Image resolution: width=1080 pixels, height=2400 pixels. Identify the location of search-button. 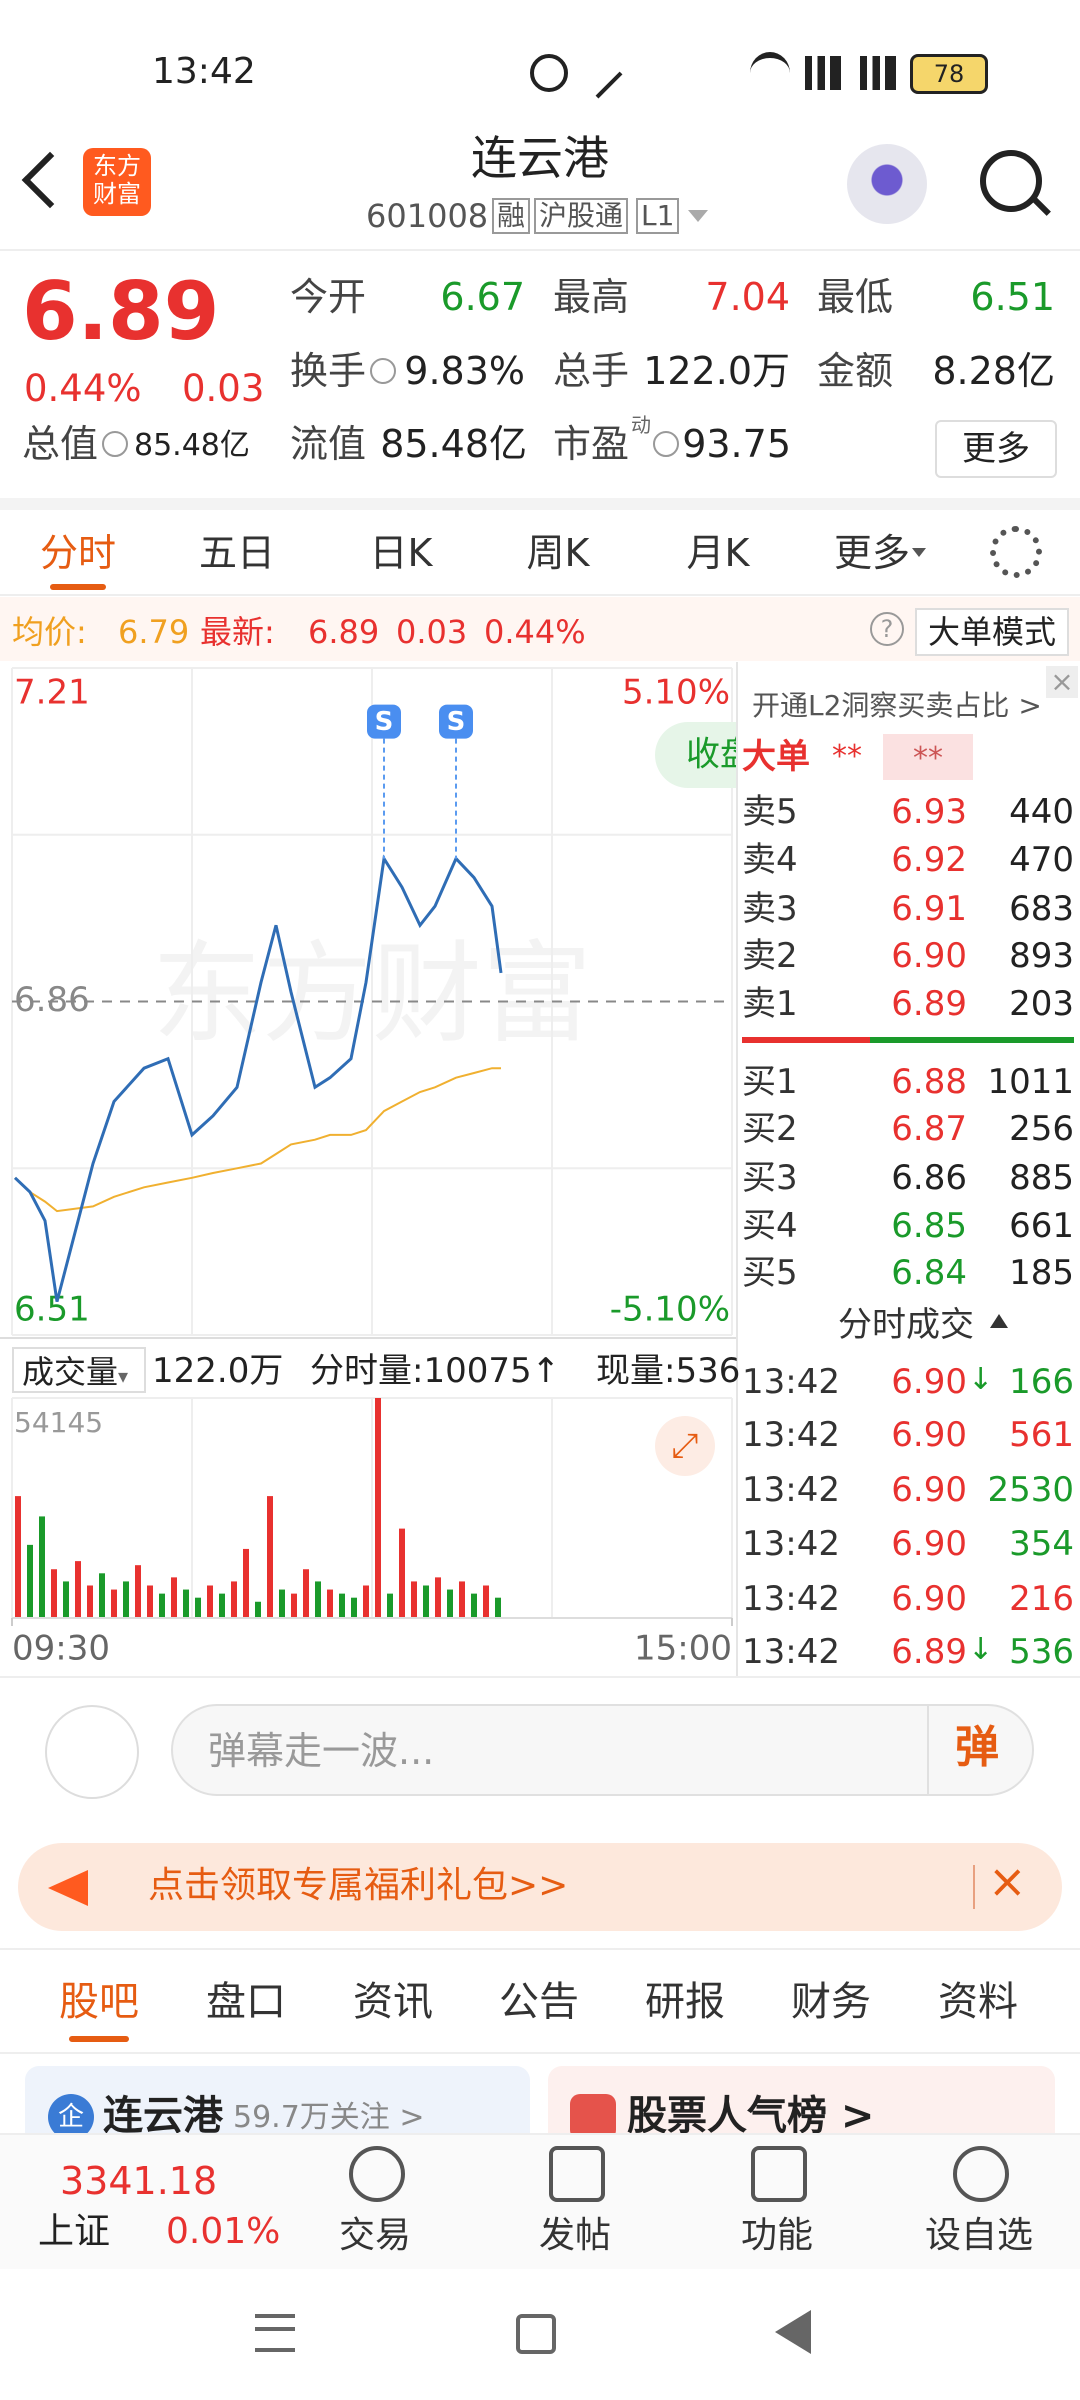
(1011, 181).